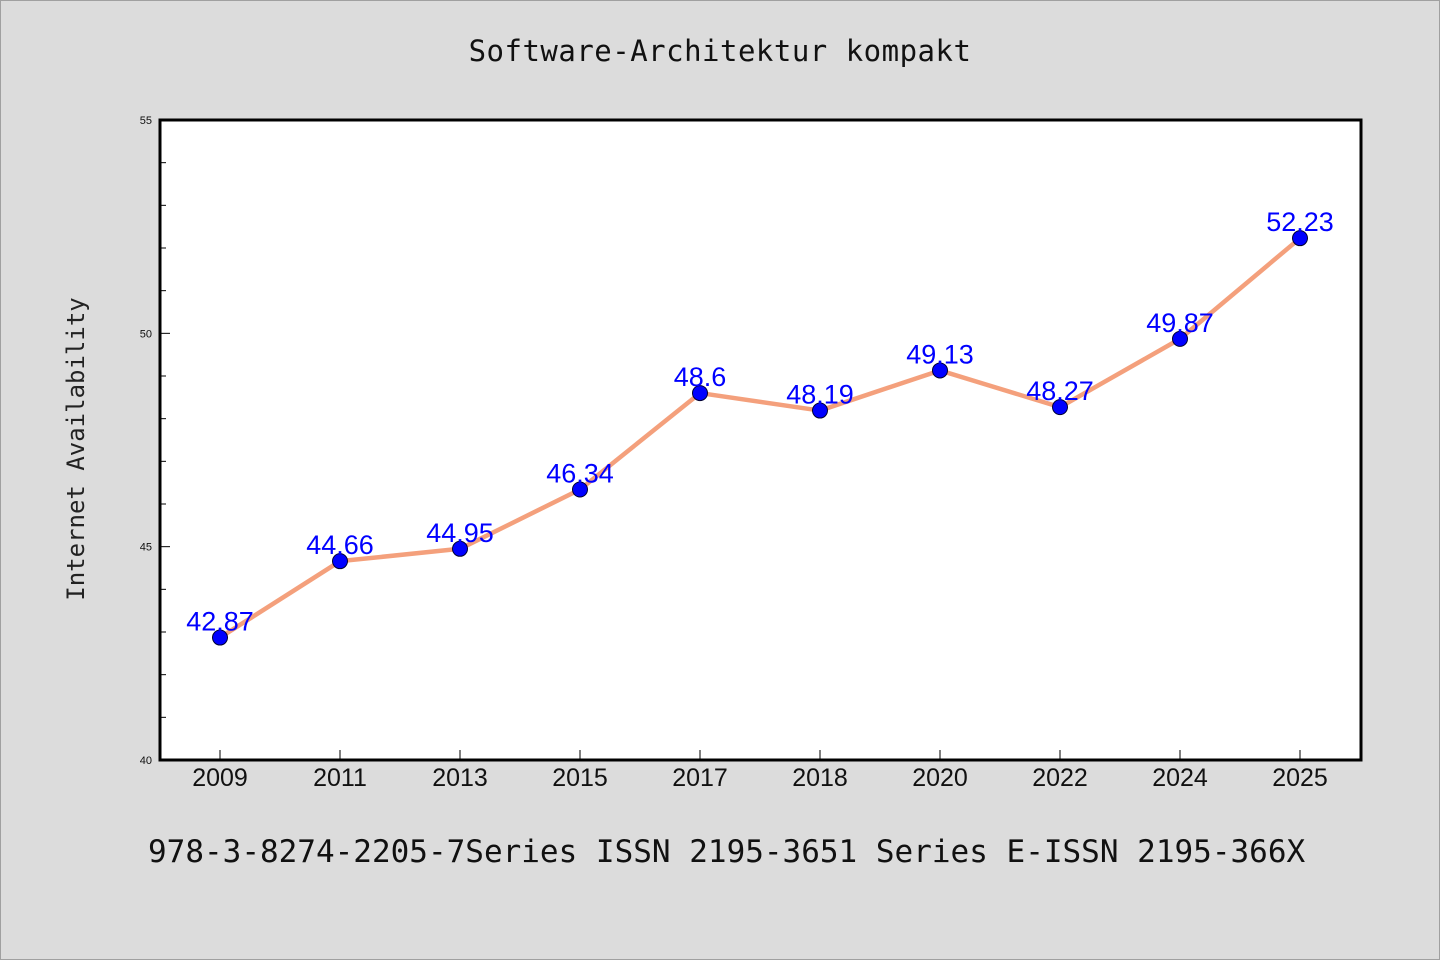 The width and height of the screenshot is (1440, 960). I want to click on data-label: 48.27, so click(1060, 391).